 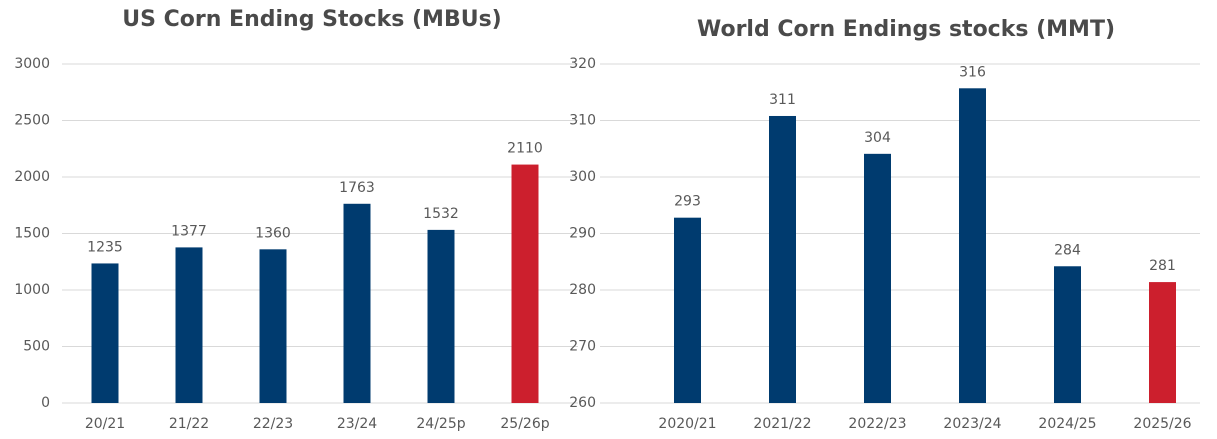 I want to click on y-tick-label: 2500, so click(x=32, y=121).